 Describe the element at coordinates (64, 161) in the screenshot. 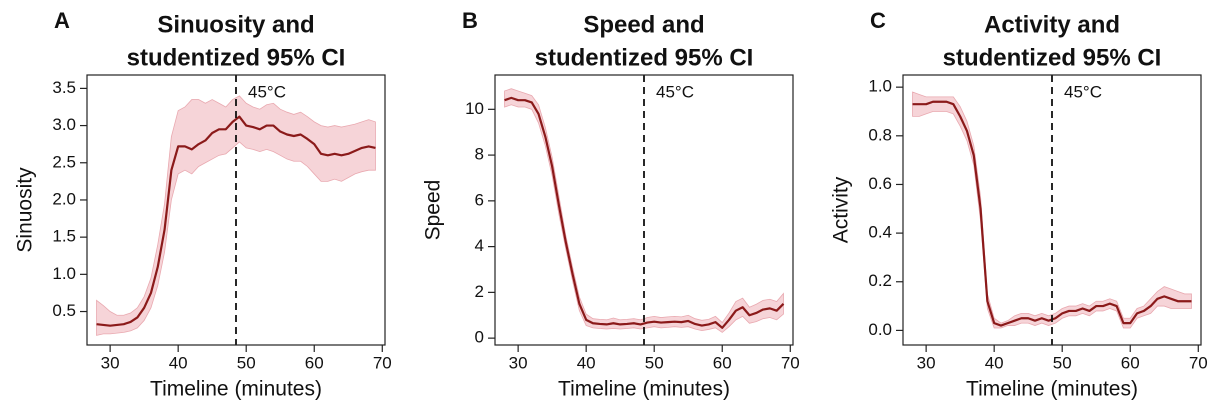

I see `y-tick-label: 2.5` at that location.